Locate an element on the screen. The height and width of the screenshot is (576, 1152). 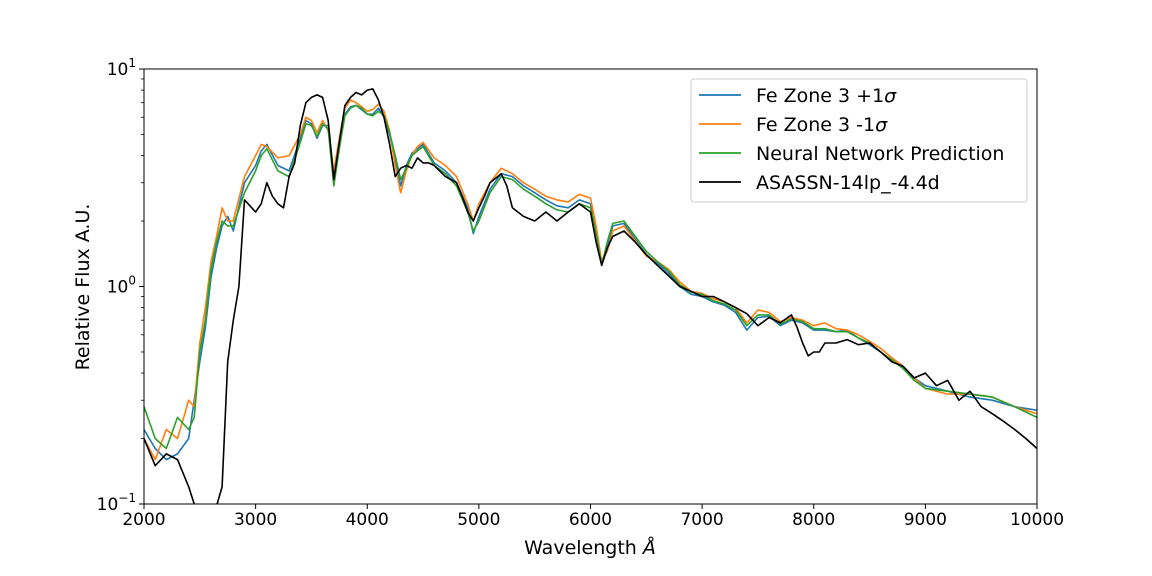
y-tick-label: 10¹ is located at coordinates (121, 68).